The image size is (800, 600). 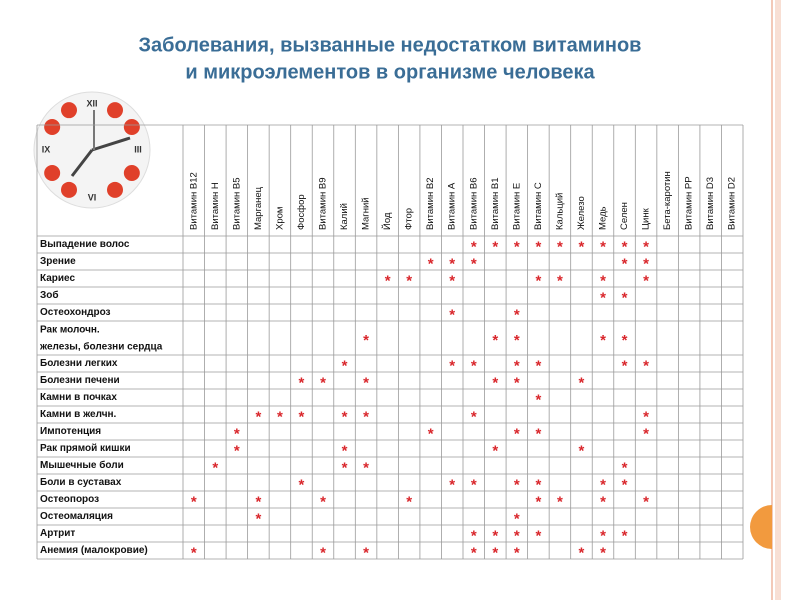 What do you see at coordinates (516, 206) in the screenshot?
I see `column-header: Витамин Е` at bounding box center [516, 206].